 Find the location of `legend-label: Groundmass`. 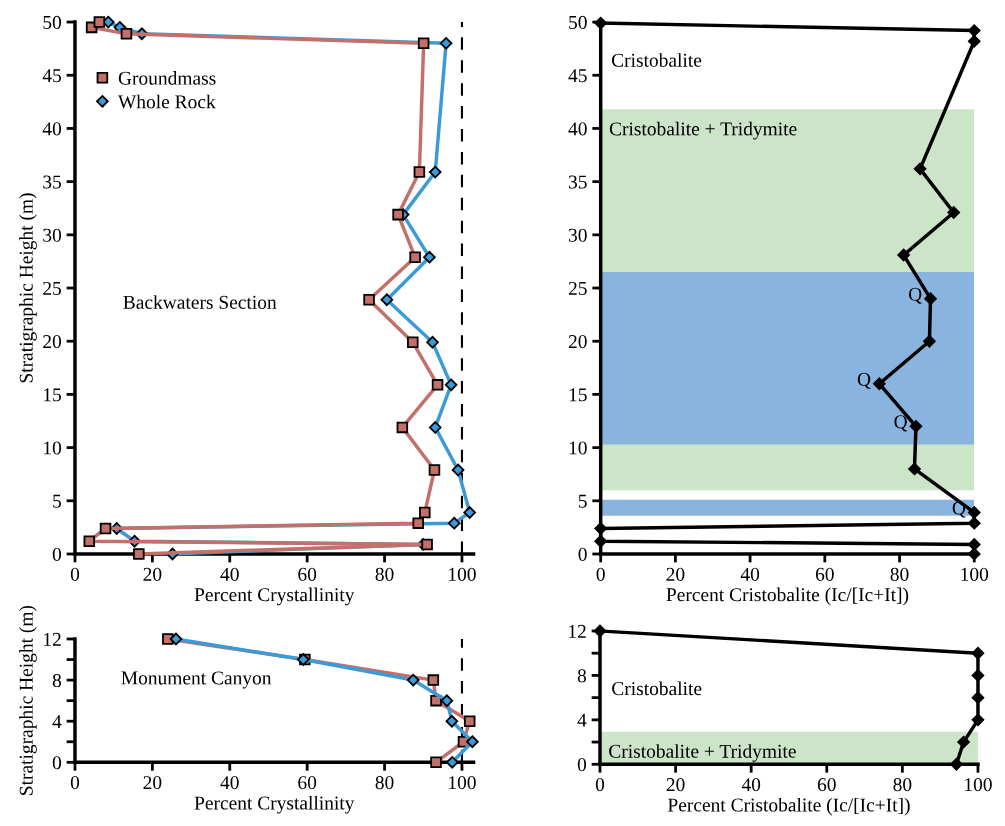

legend-label: Groundmass is located at coordinates (167, 78).